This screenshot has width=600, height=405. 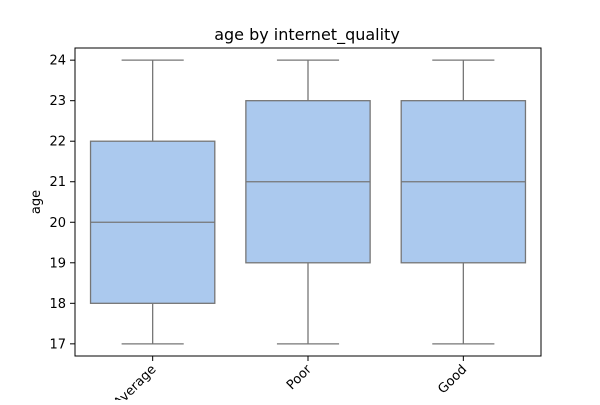 What do you see at coordinates (57, 304) in the screenshot?
I see `y-tick-label: 18` at bounding box center [57, 304].